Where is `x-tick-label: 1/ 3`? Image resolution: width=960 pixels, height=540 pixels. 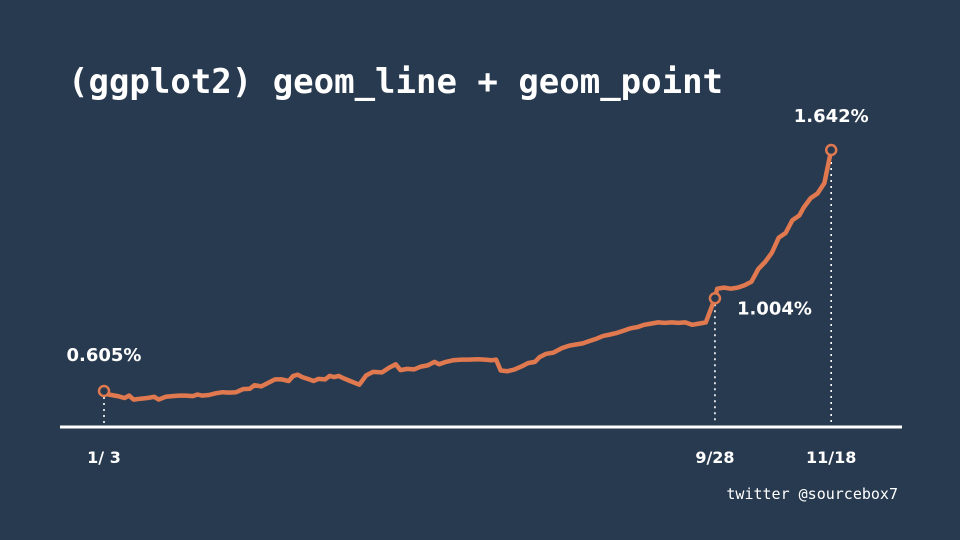 x-tick-label: 1/ 3 is located at coordinates (104, 457).